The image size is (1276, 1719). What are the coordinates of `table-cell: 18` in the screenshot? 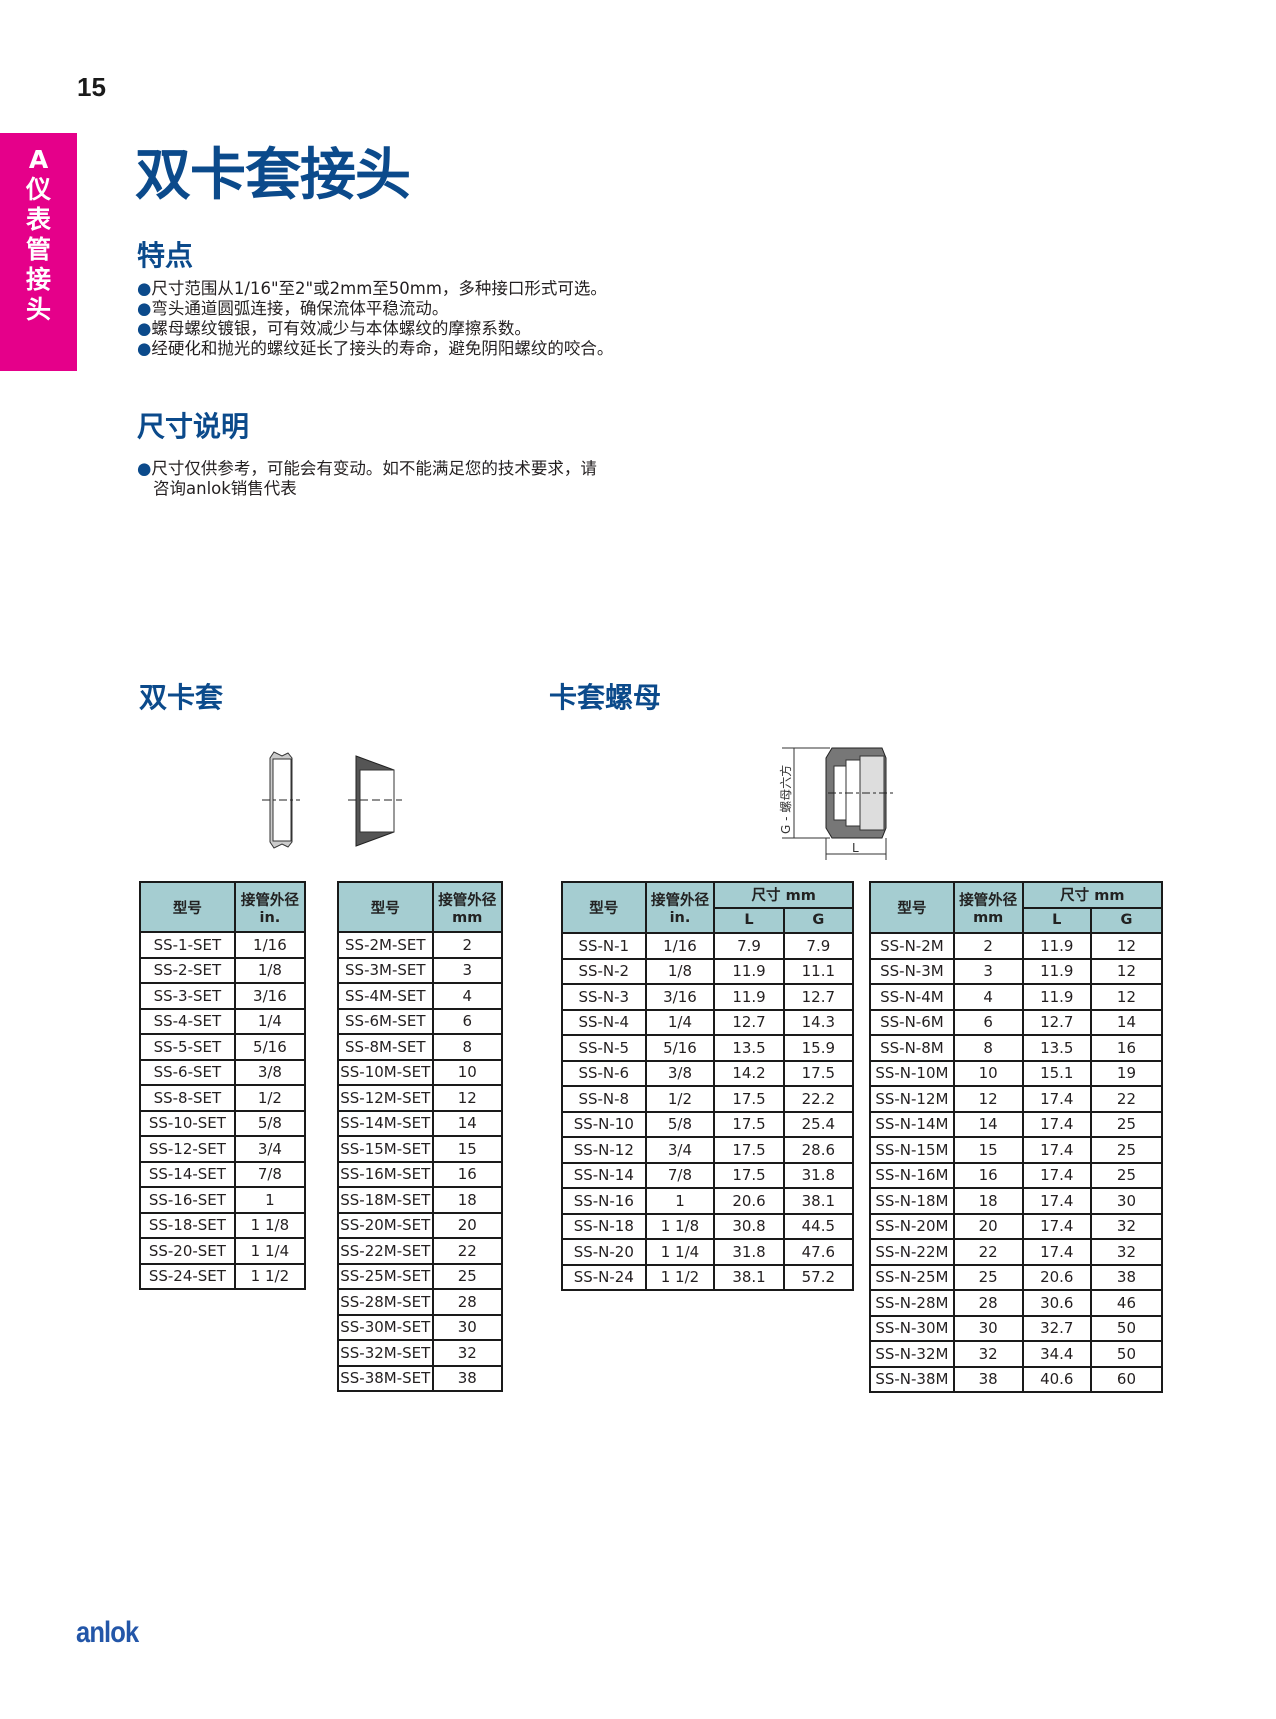 It's located at (988, 1201).